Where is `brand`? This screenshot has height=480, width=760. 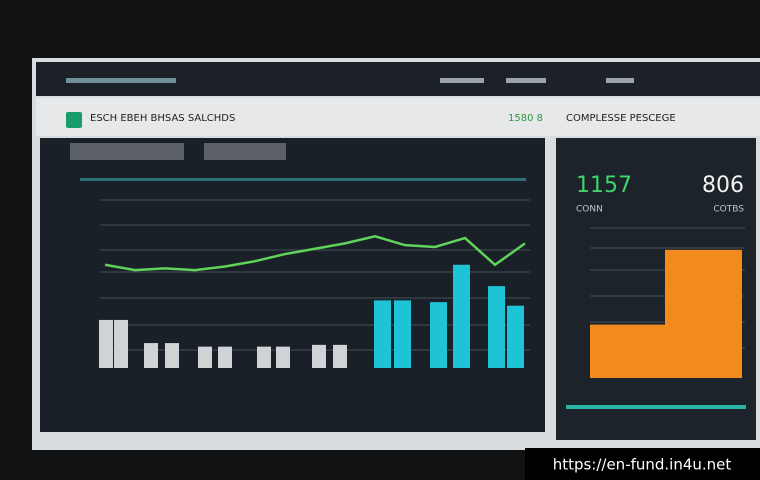
brand is located at coordinates (121, 80).